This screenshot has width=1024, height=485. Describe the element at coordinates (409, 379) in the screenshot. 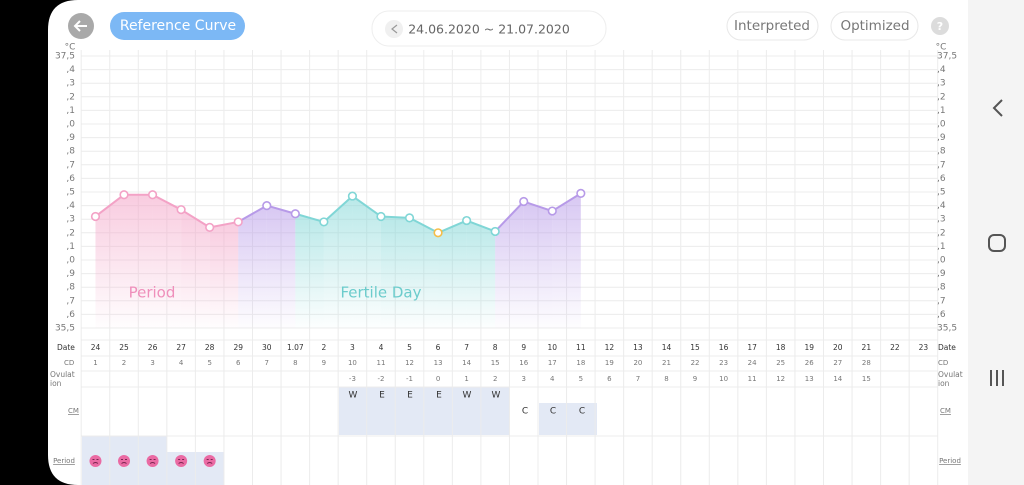

I see `ovulation-value: -1` at that location.